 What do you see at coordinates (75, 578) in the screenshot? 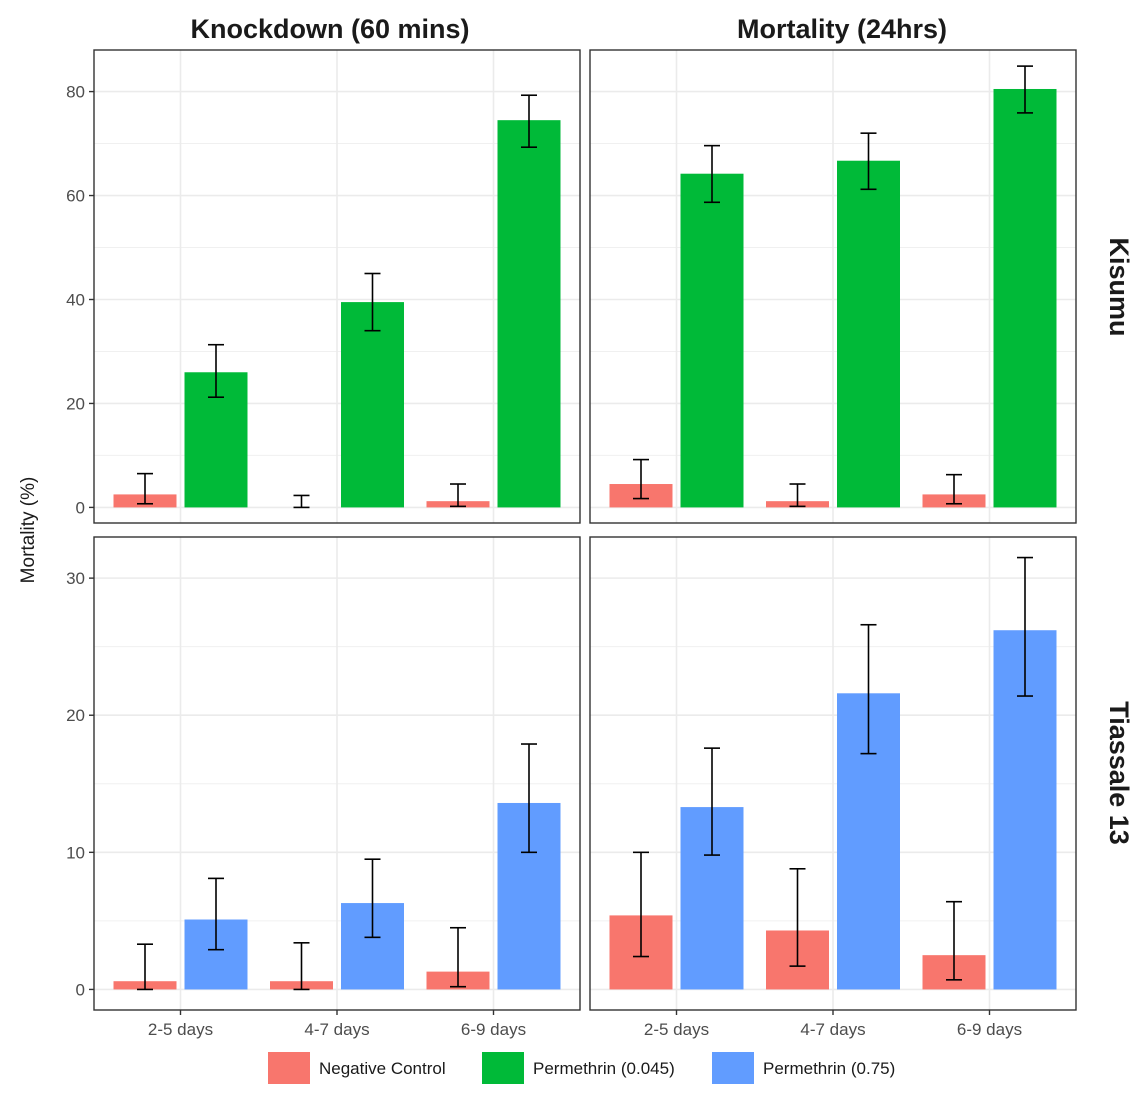
I see `y-tick-label: 30` at bounding box center [75, 578].